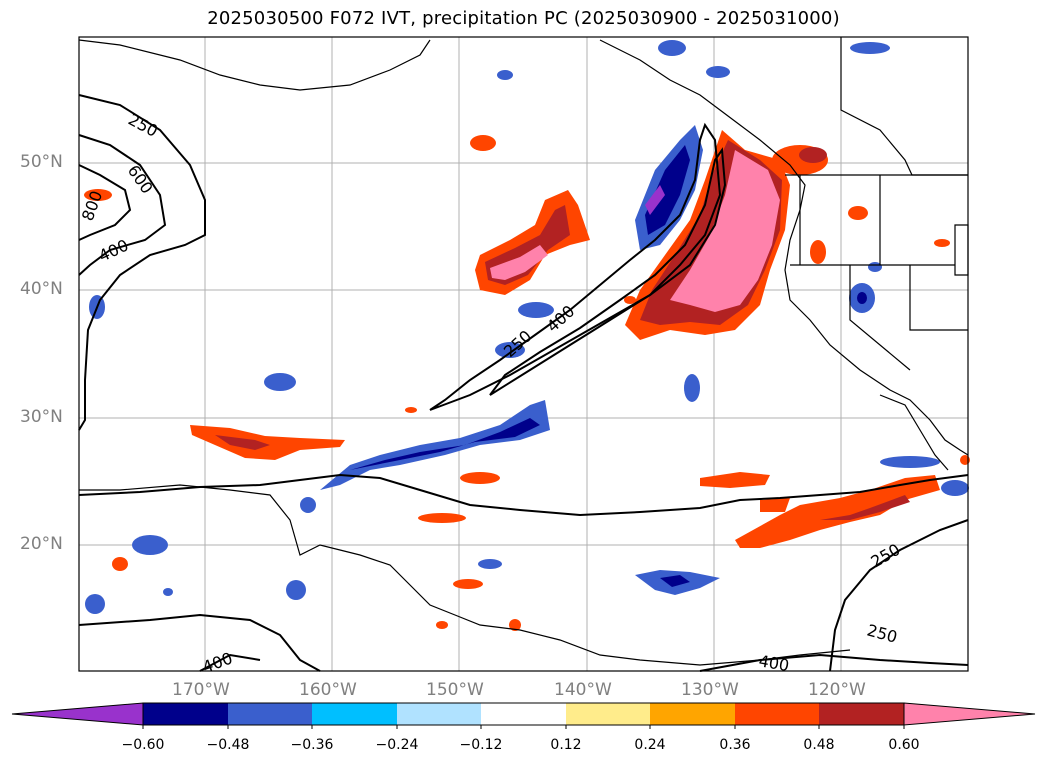 The width and height of the screenshot is (1047, 765). Describe the element at coordinates (114, 250) in the screenshot. I see `contour-label-400-west: 400` at that location.